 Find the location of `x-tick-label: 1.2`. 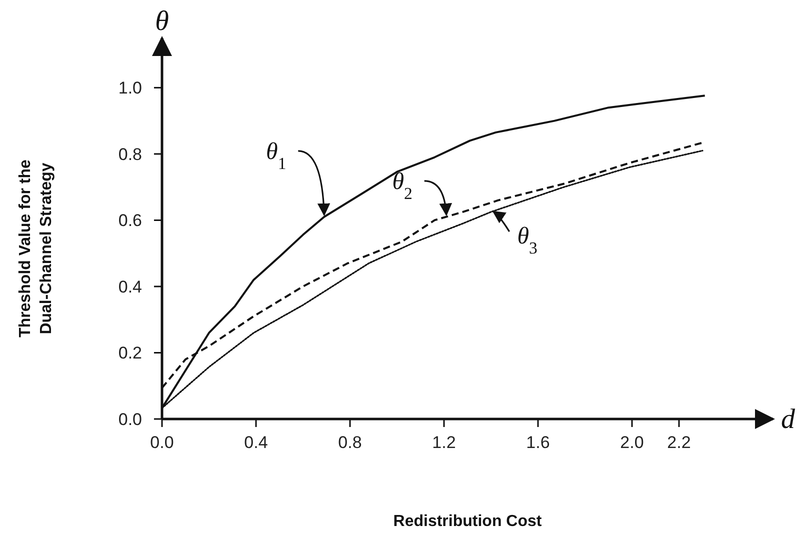

x-tick-label: 1.2 is located at coordinates (444, 442).